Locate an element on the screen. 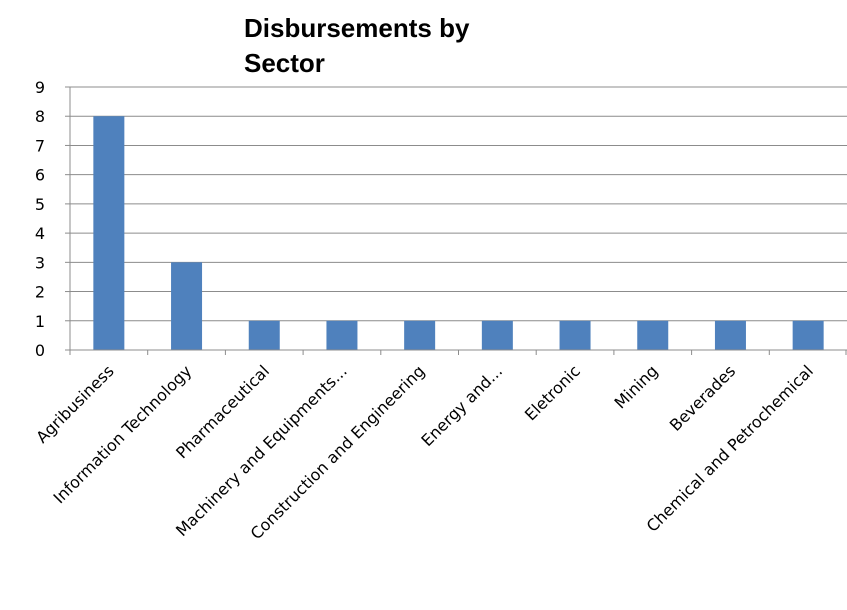 The height and width of the screenshot is (610, 847). category-label-8: Beverades is located at coordinates (702, 397).